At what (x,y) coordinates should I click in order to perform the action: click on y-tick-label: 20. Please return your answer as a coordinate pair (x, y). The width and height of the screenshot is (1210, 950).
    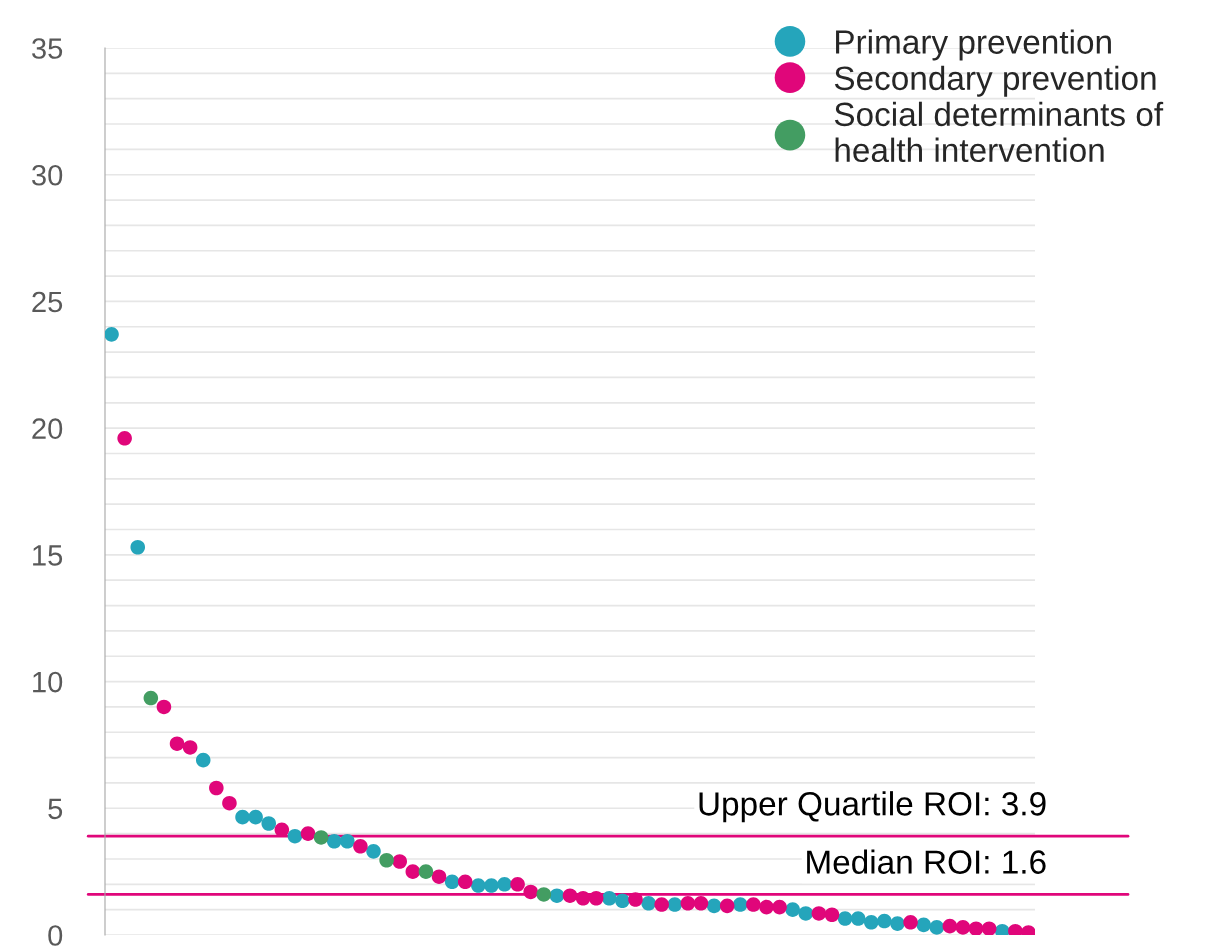
    Looking at the image, I should click on (47, 428).